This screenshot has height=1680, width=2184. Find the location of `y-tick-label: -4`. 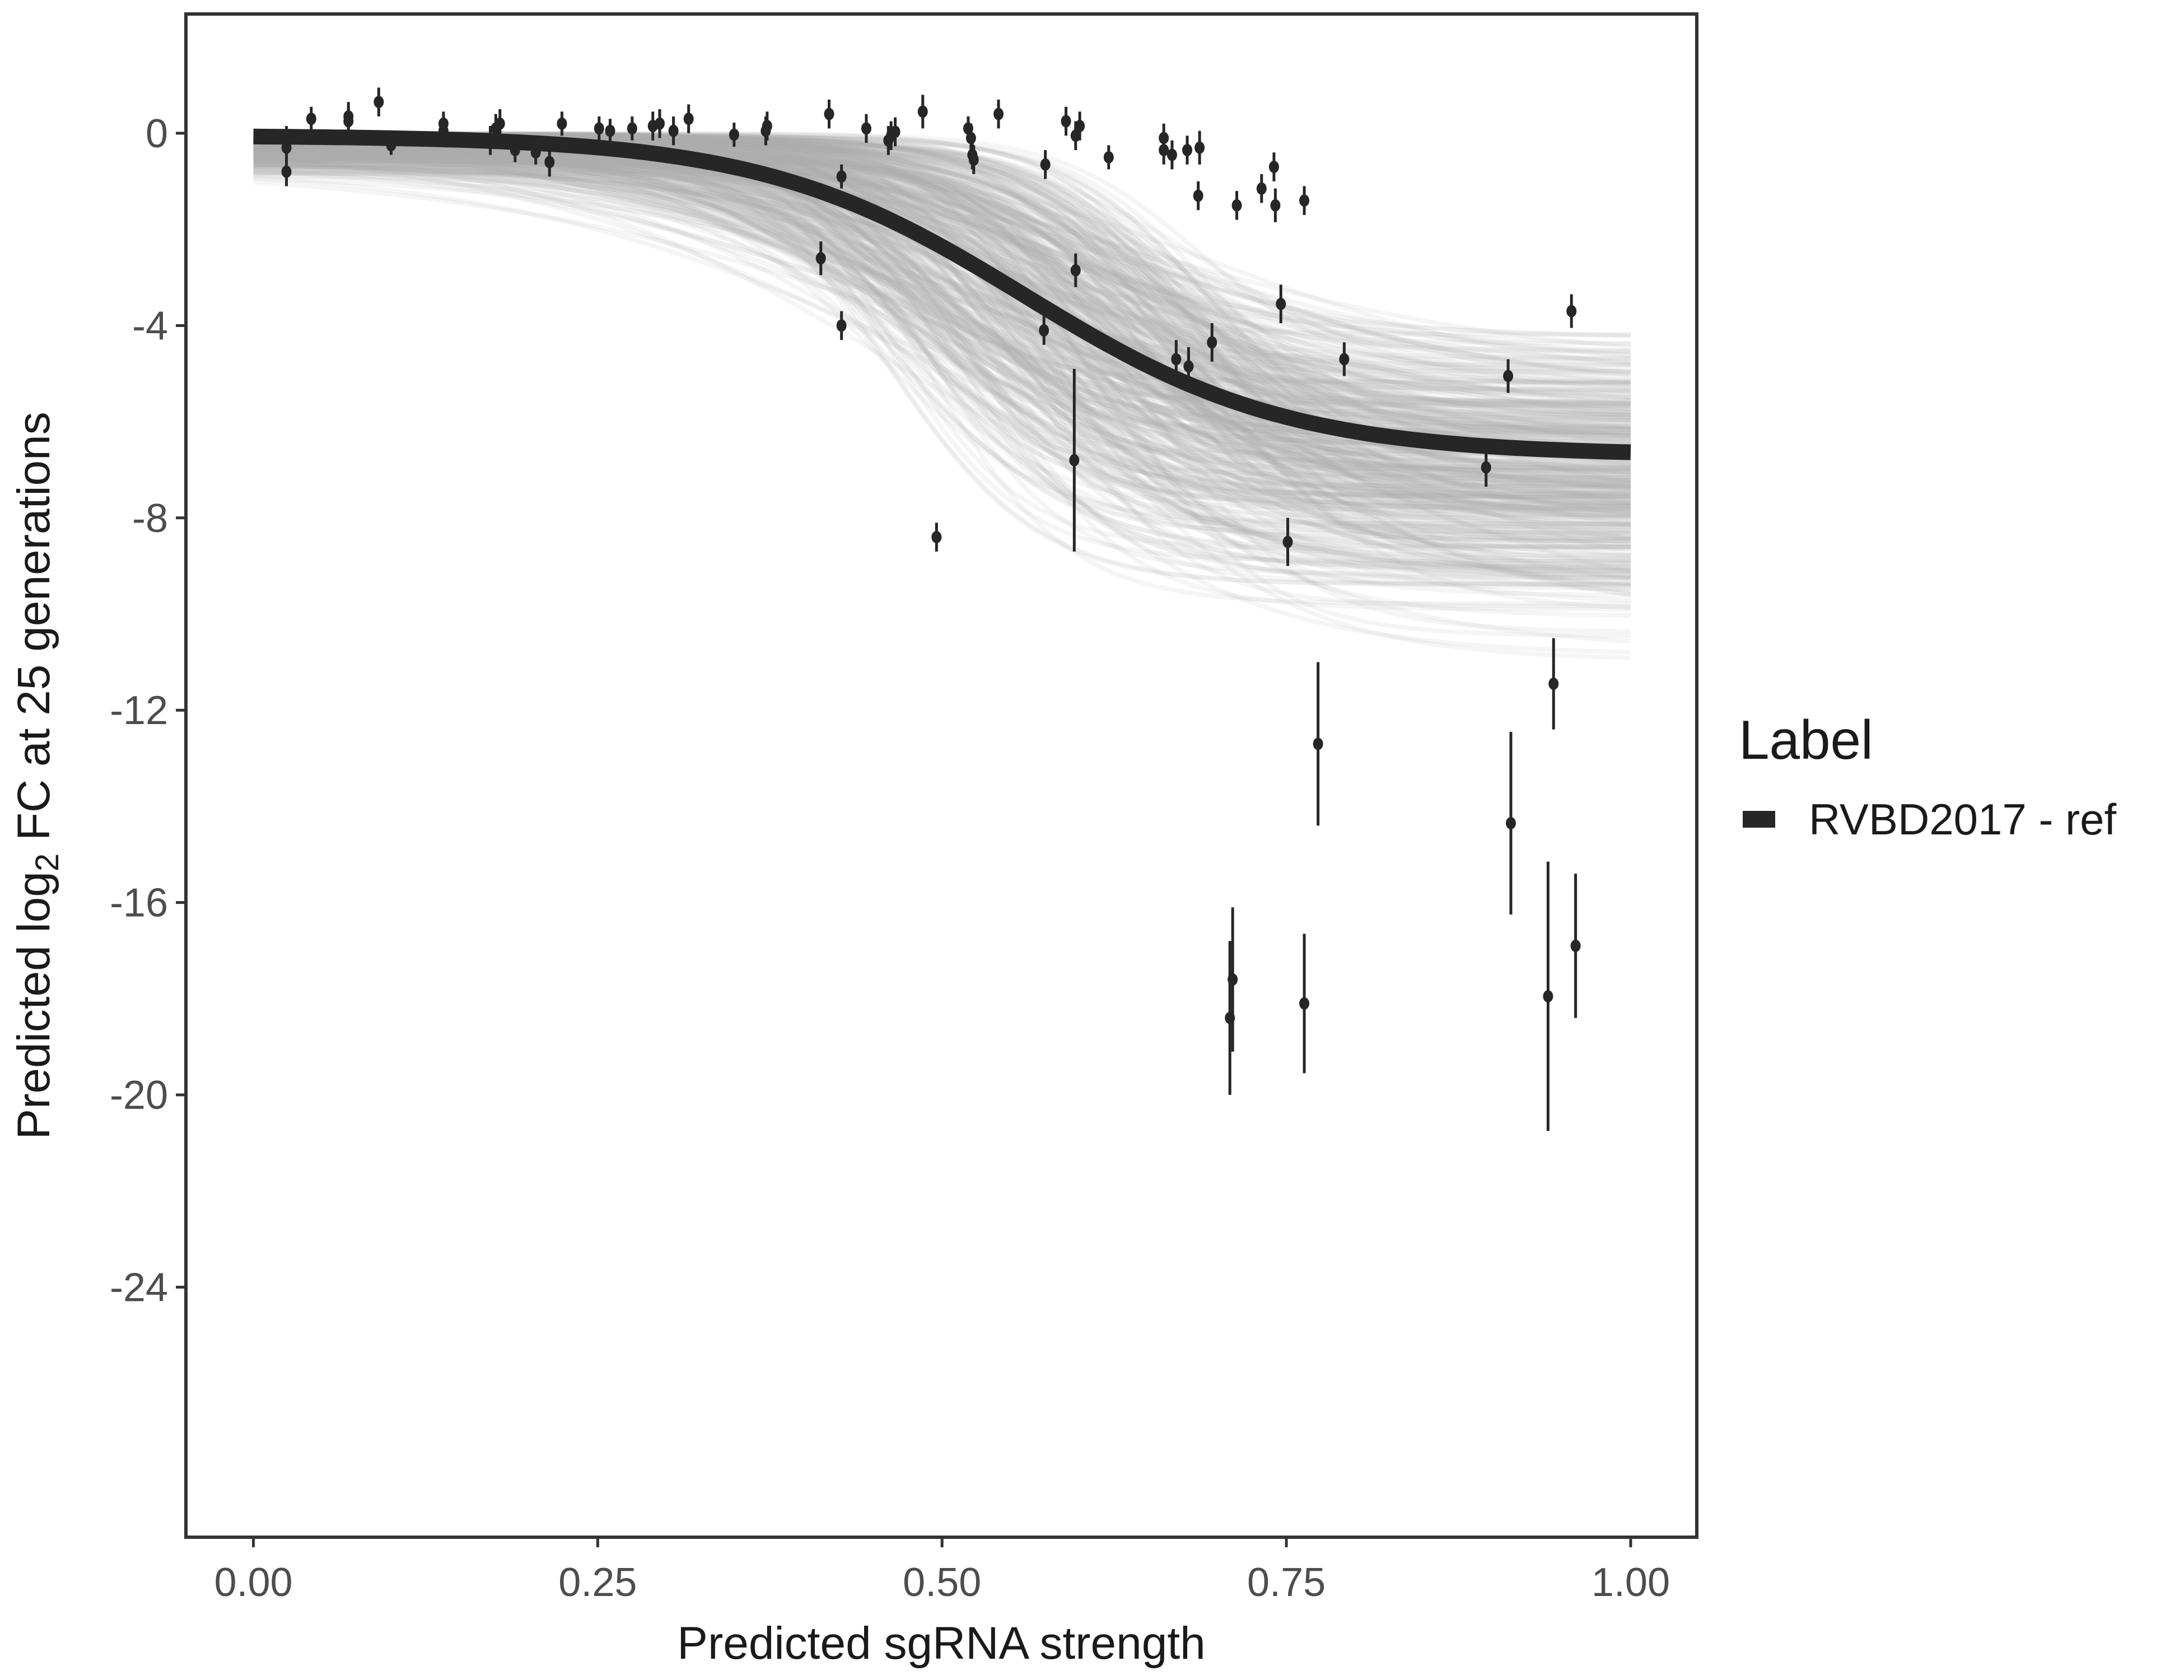

y-tick-label: -4 is located at coordinates (150, 326).